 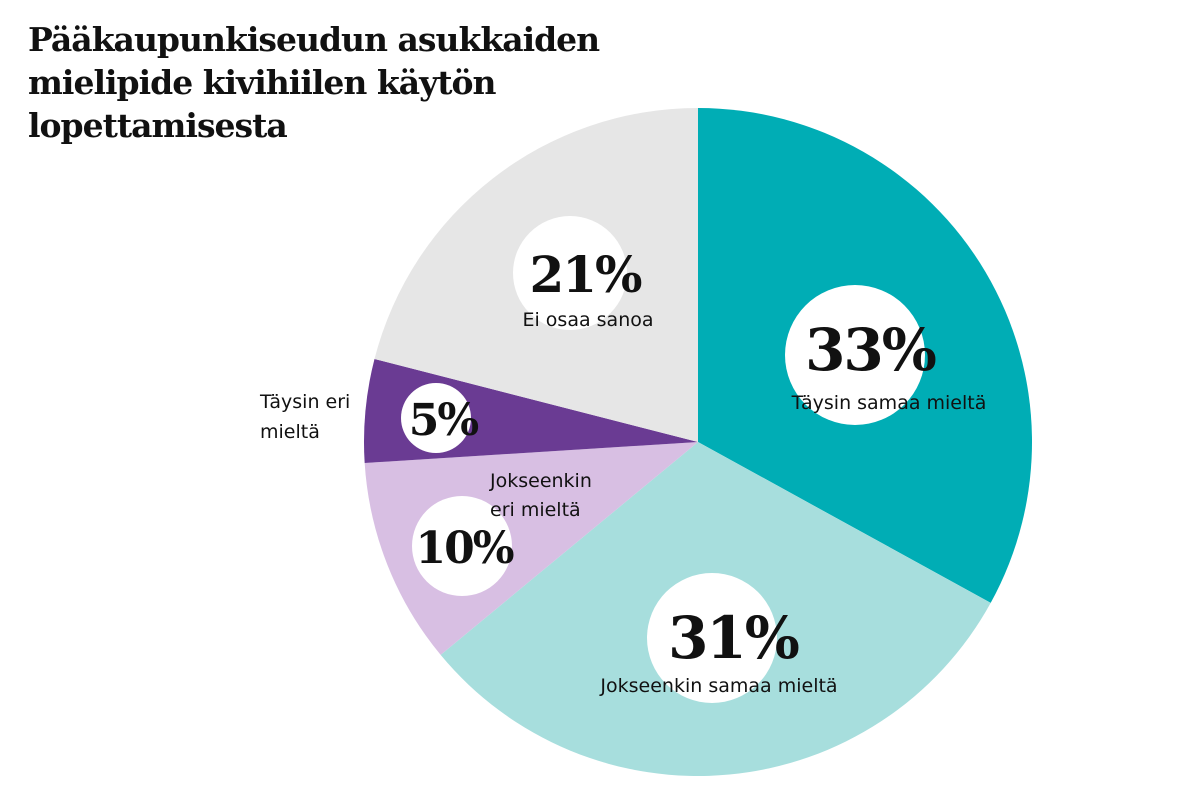 I want to click on slice-category-label-4: Täysin eri, so click(x=304, y=402).